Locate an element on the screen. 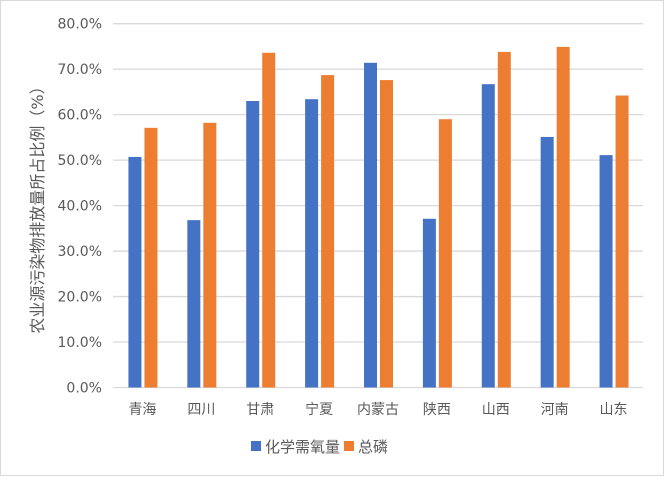 The width and height of the screenshot is (664, 481). legend: 化学需氧量 总磷 is located at coordinates (319, 447).